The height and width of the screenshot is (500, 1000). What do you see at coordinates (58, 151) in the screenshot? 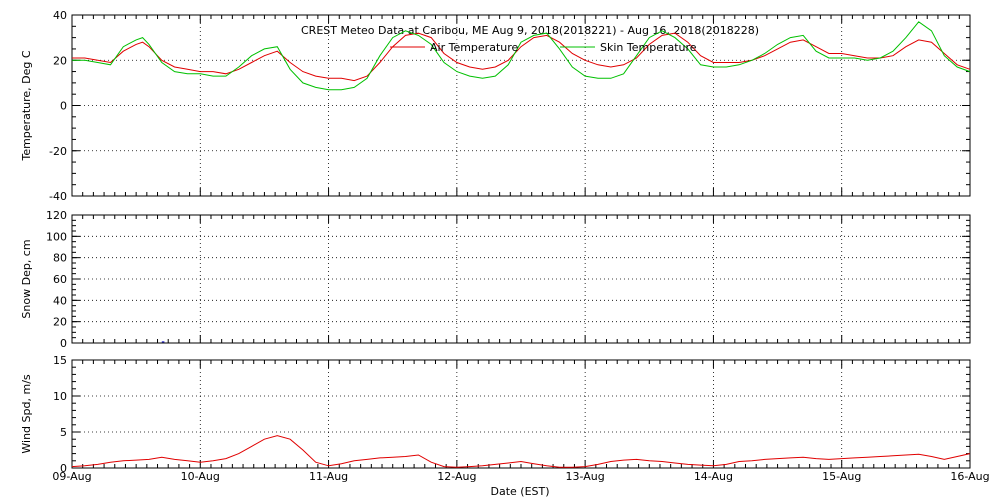
I see `y-tick-label: -20` at bounding box center [58, 151].